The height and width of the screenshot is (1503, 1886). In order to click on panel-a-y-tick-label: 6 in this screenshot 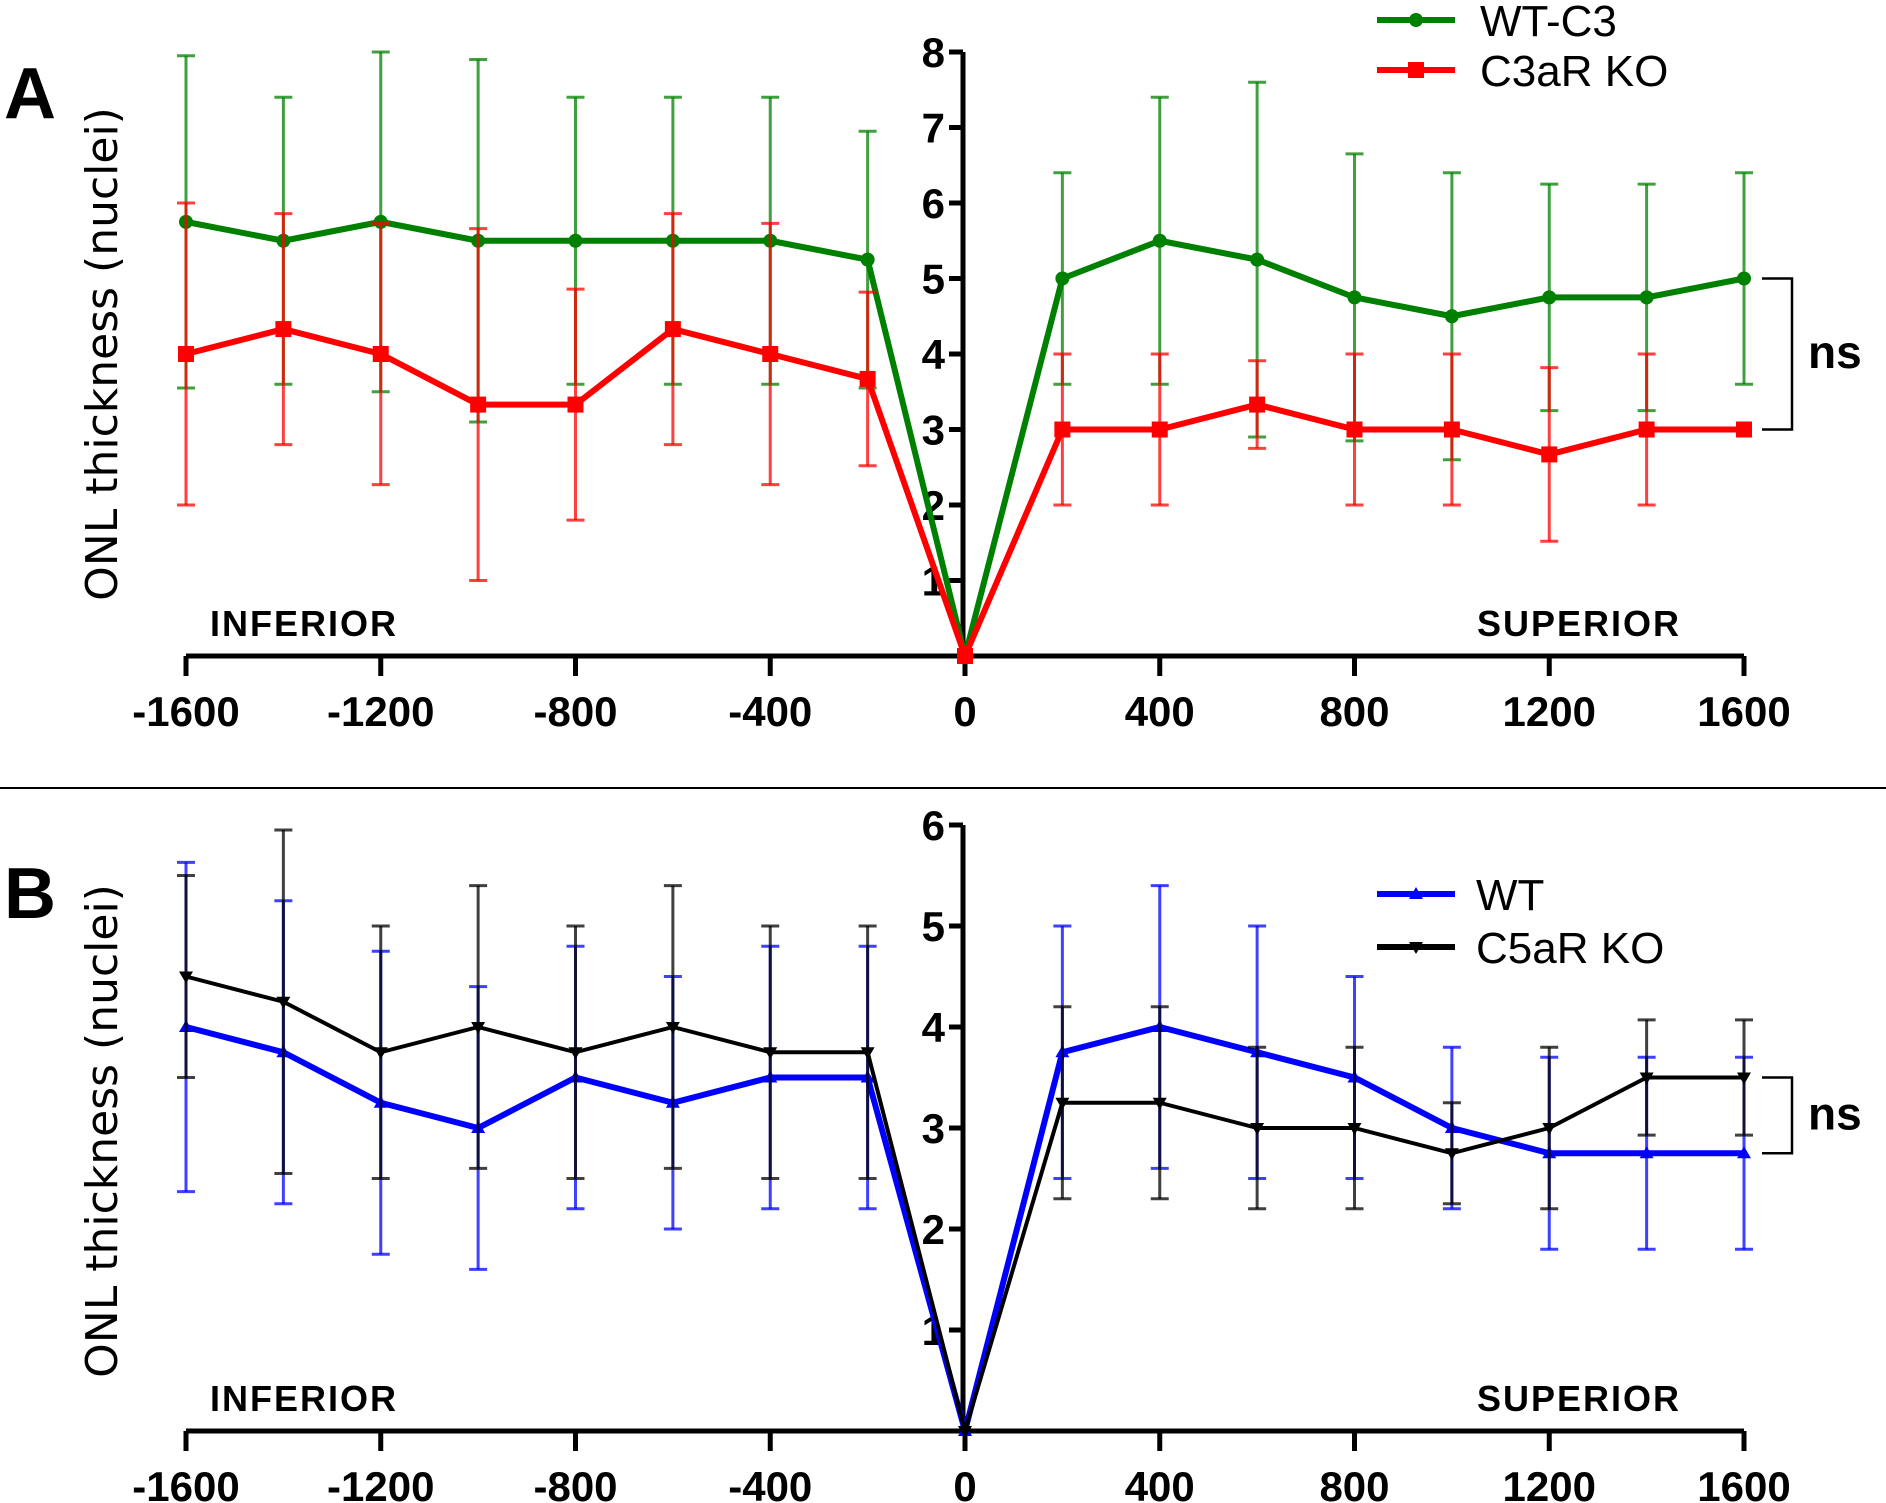, I will do `click(933, 203)`.